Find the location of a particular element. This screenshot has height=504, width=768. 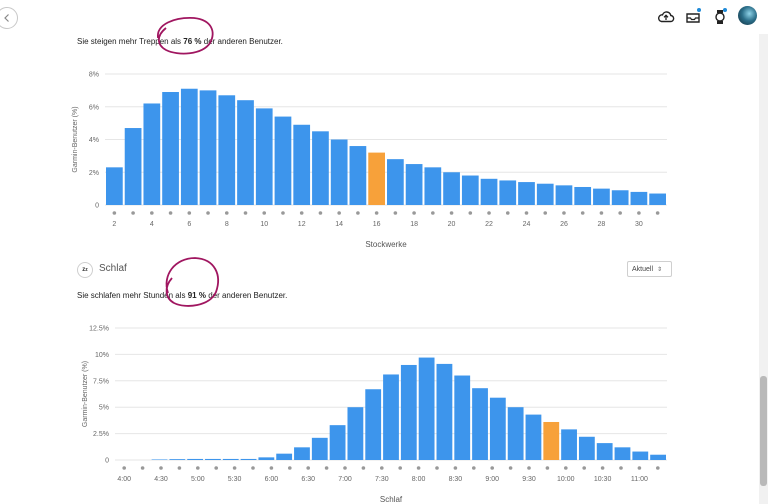

x-tick-label: 6:00 is located at coordinates (272, 479).